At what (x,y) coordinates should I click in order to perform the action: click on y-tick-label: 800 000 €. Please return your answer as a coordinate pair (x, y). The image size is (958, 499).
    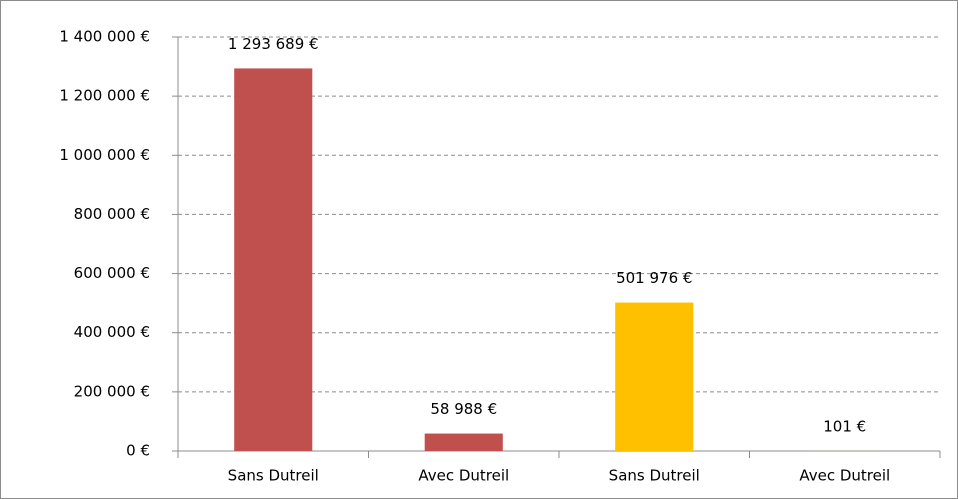
    Looking at the image, I should click on (112, 214).